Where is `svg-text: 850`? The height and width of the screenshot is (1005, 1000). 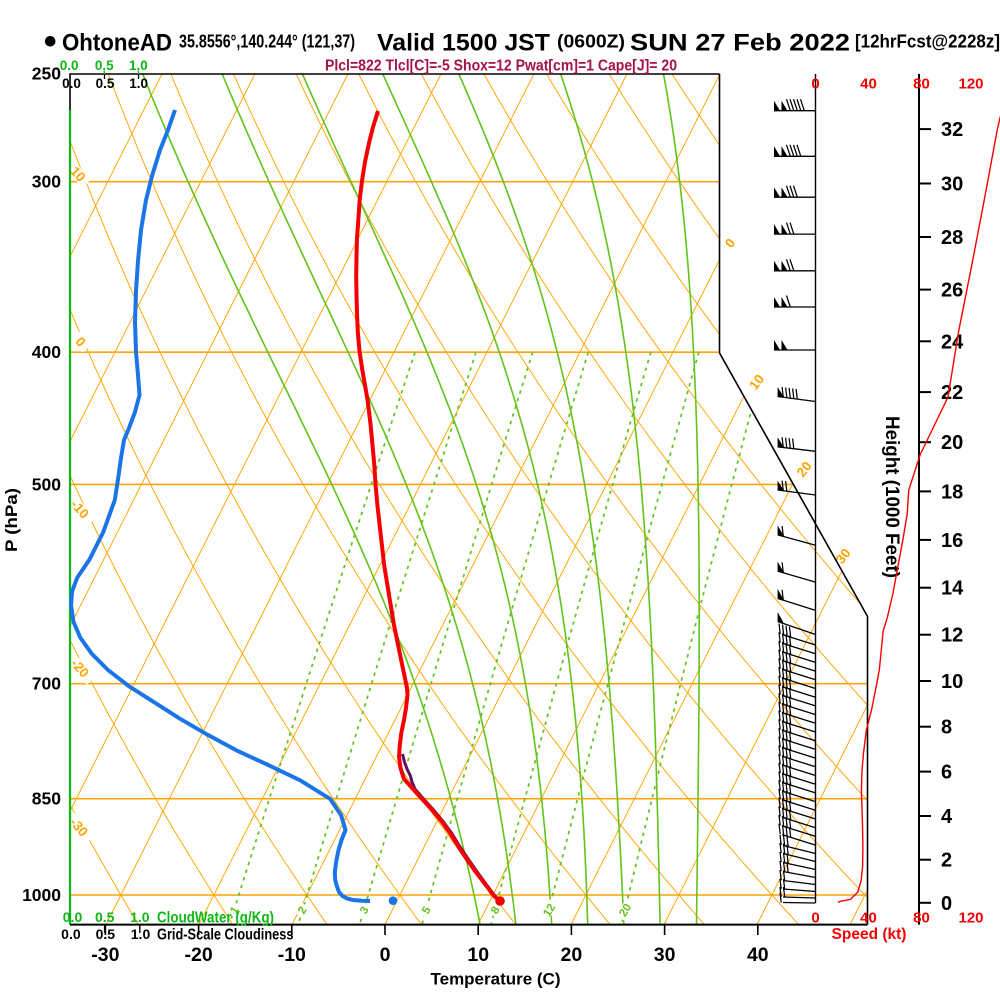 svg-text: 850 is located at coordinates (46, 799).